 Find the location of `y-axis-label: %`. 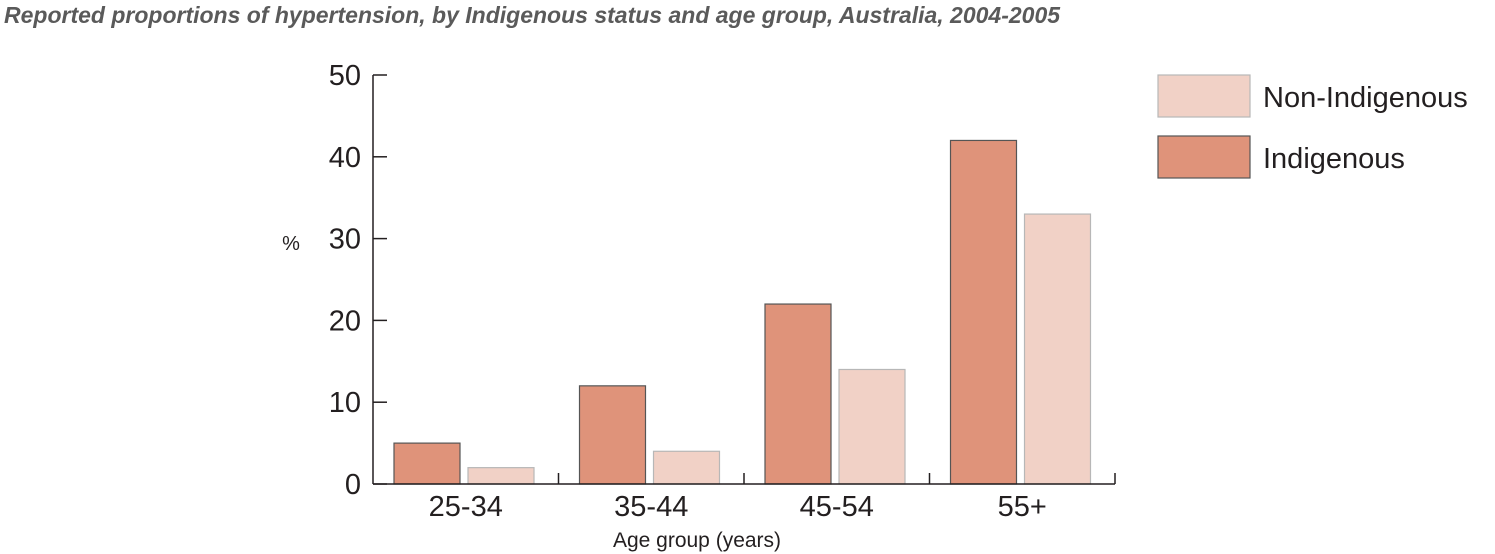

y-axis-label: % is located at coordinates (291, 244).